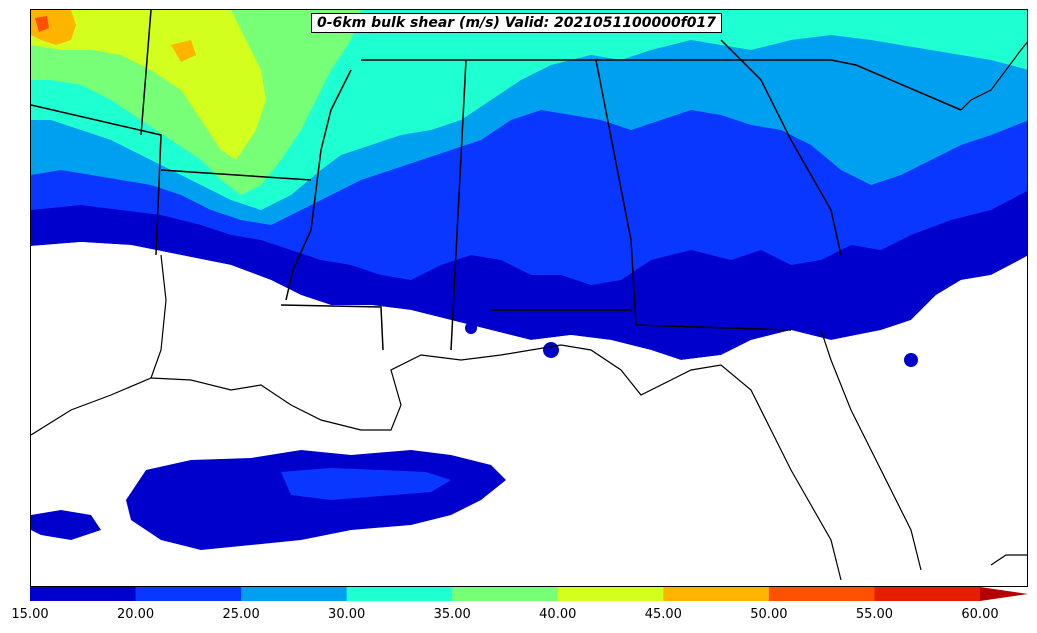 This screenshot has height=633, width=1037. I want to click on colorbar-swatches, so click(505, 594).